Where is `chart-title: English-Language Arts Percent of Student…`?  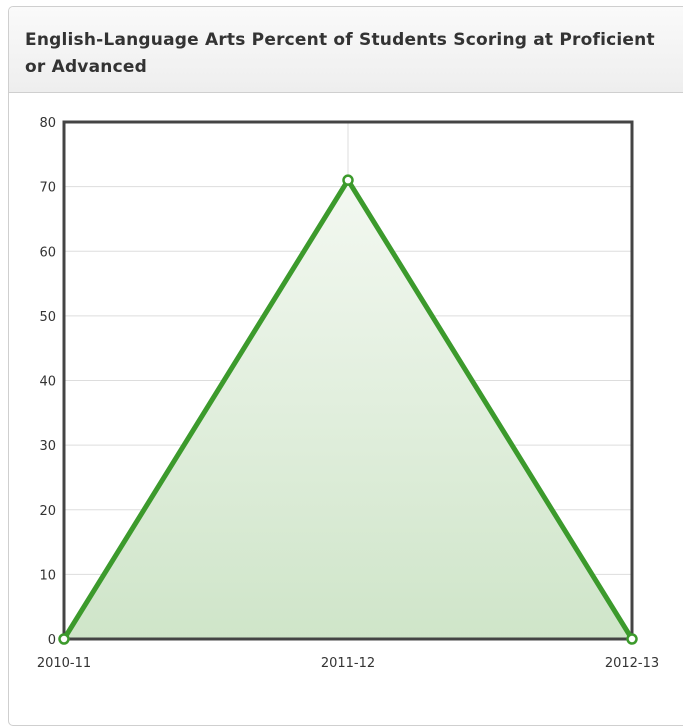
chart-title: English-Language Arts Percent of Student… is located at coordinates (340, 53).